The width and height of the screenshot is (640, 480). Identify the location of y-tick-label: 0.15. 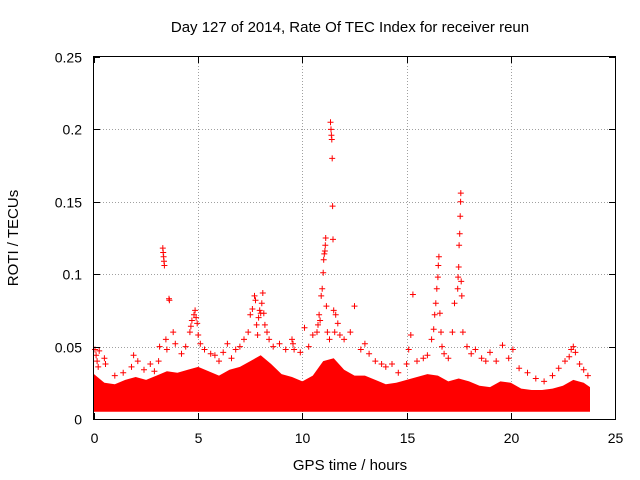
(68, 203).